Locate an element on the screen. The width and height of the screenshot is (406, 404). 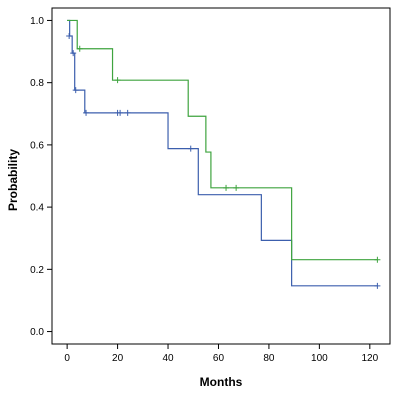
y-tick-label: 0.0 is located at coordinates (37, 332).